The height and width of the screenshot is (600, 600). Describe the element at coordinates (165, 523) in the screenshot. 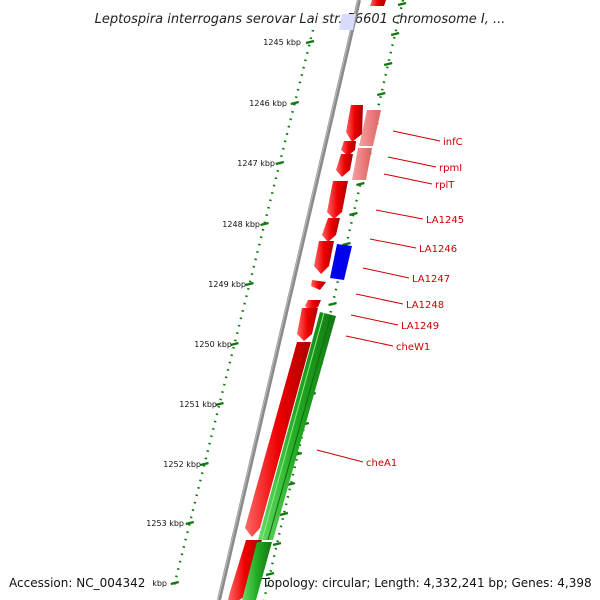

I see `kbp-label: 1253 kbp` at that location.